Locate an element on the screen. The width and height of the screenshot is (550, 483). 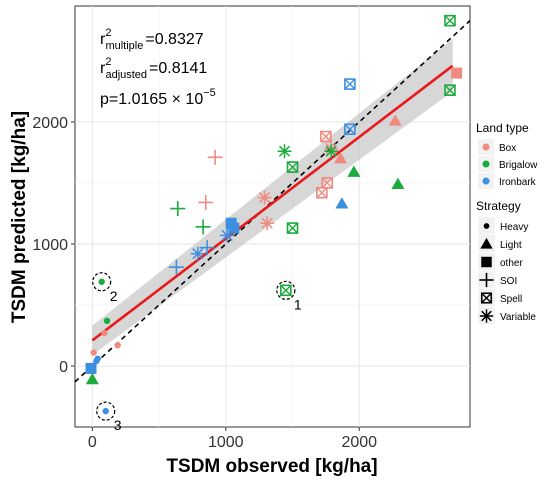
x-tick-label: 0 is located at coordinates (92, 442).